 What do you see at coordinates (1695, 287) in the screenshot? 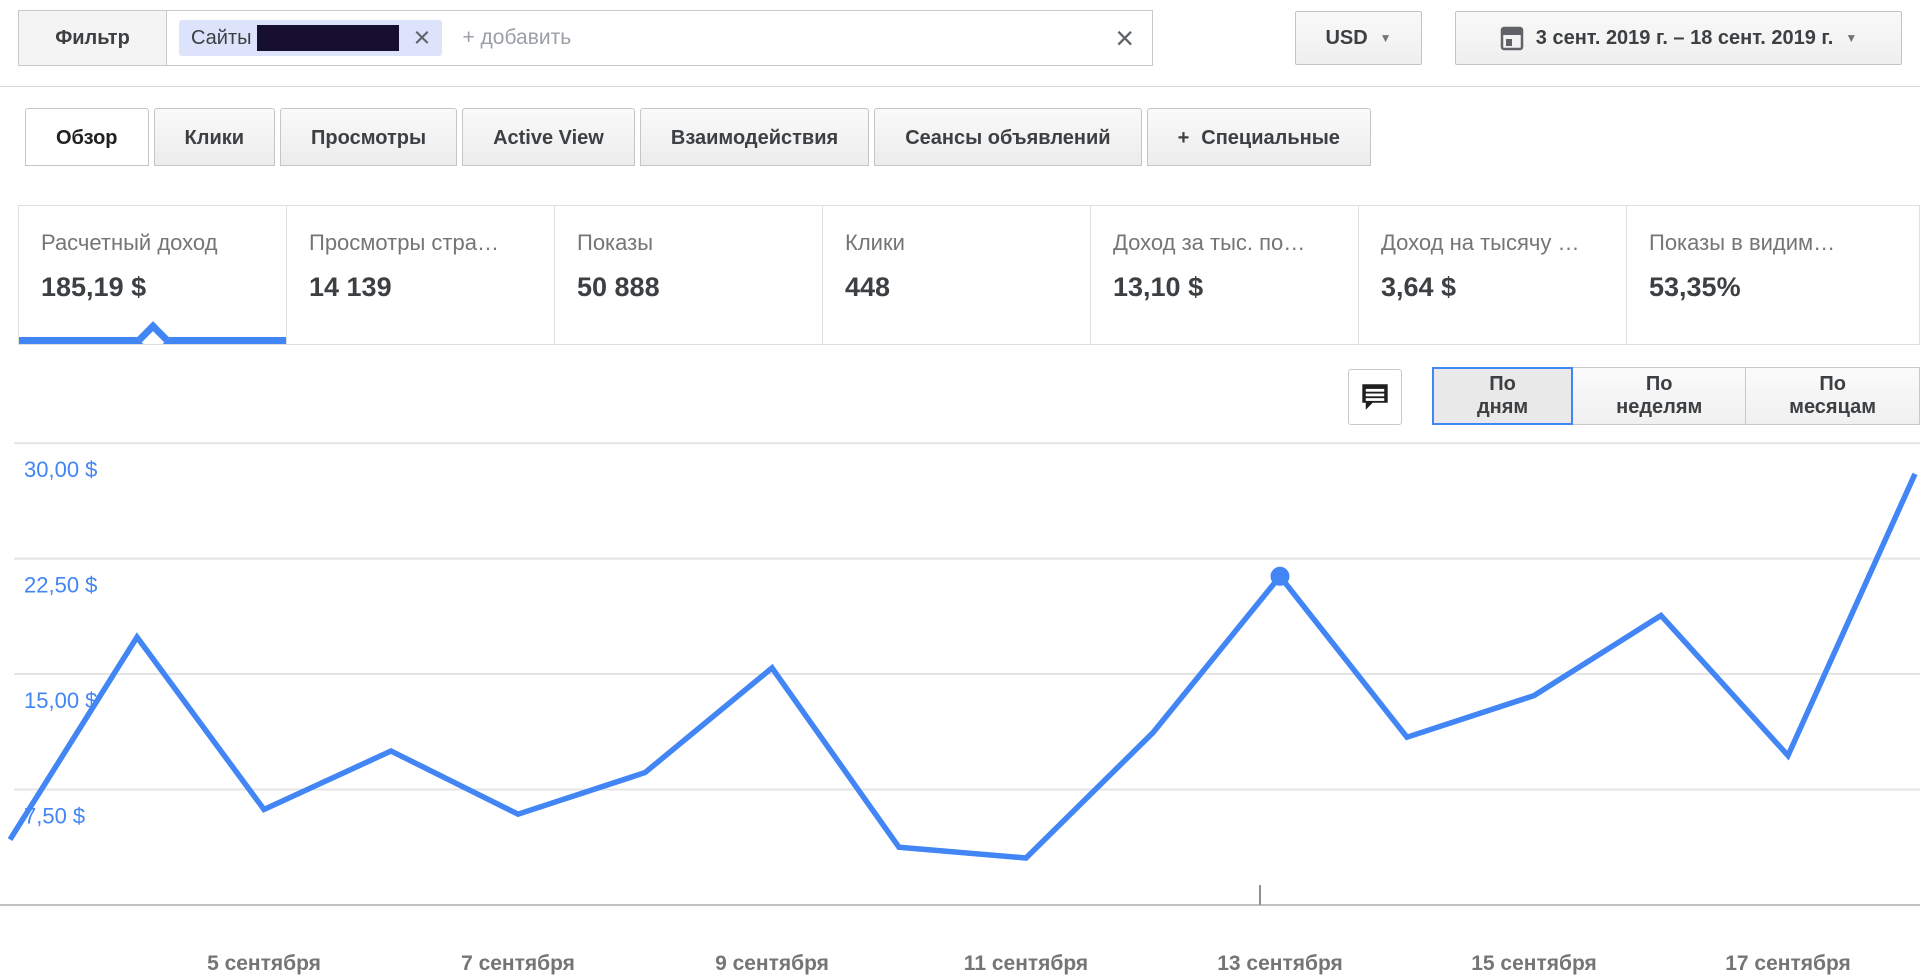
I see `metric-card-value: 53,35%` at bounding box center [1695, 287].